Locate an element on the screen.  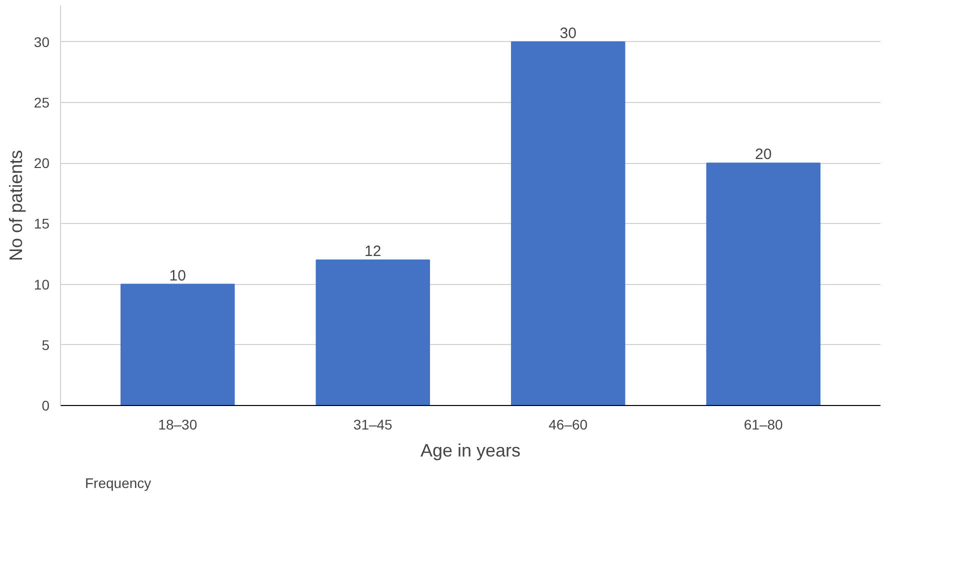
y-tick-label: 0 is located at coordinates (46, 406).